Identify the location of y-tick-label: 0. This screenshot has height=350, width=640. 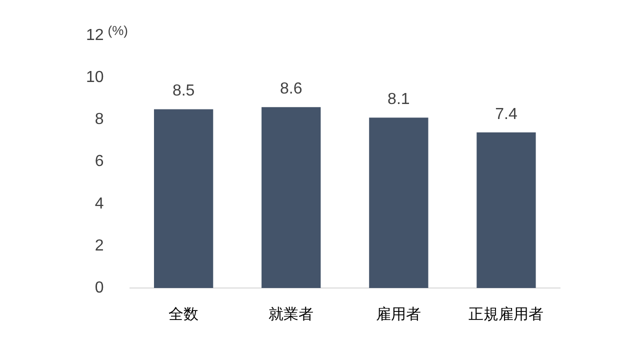
(99, 287).